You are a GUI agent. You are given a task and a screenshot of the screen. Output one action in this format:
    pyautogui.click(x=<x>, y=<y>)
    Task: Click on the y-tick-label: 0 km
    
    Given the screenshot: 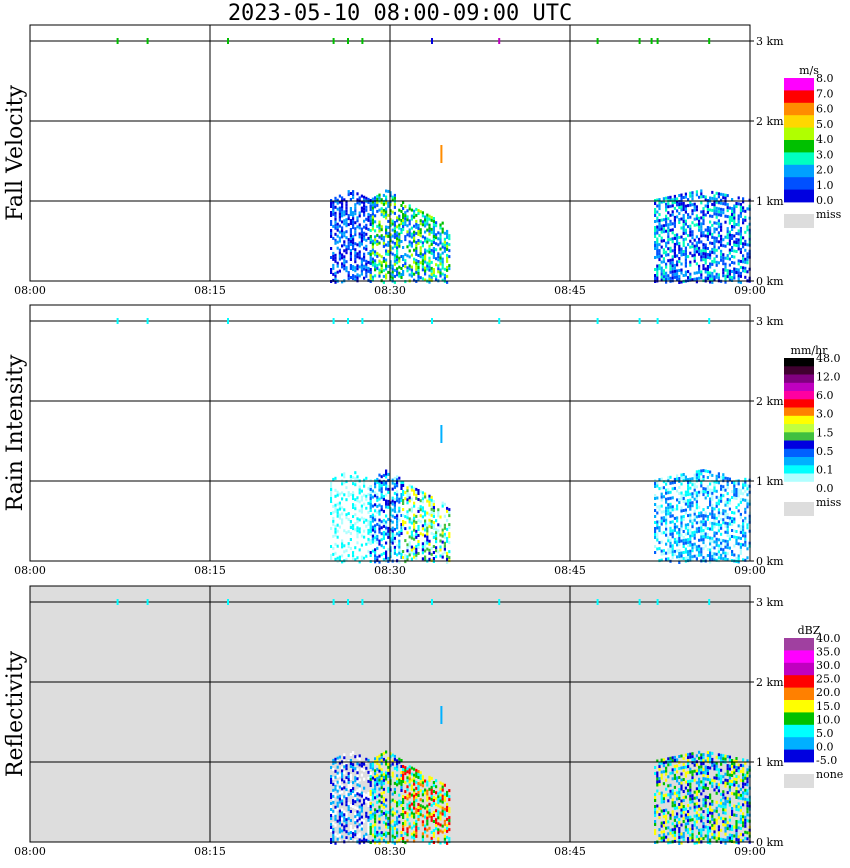 What is the action you would take?
    pyautogui.click(x=770, y=842)
    